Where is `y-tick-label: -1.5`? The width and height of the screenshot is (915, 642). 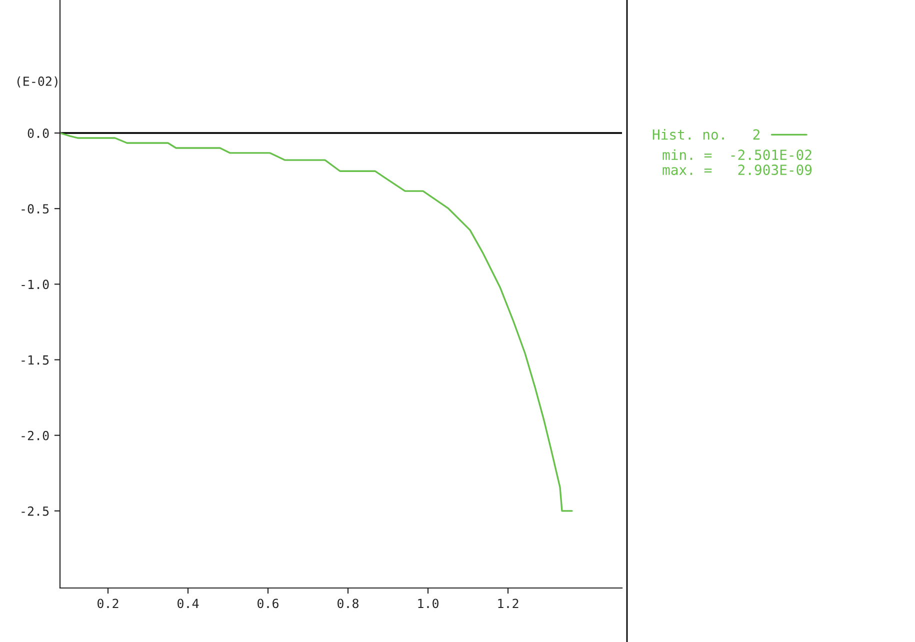 y-tick-label: -1.5 is located at coordinates (35, 360).